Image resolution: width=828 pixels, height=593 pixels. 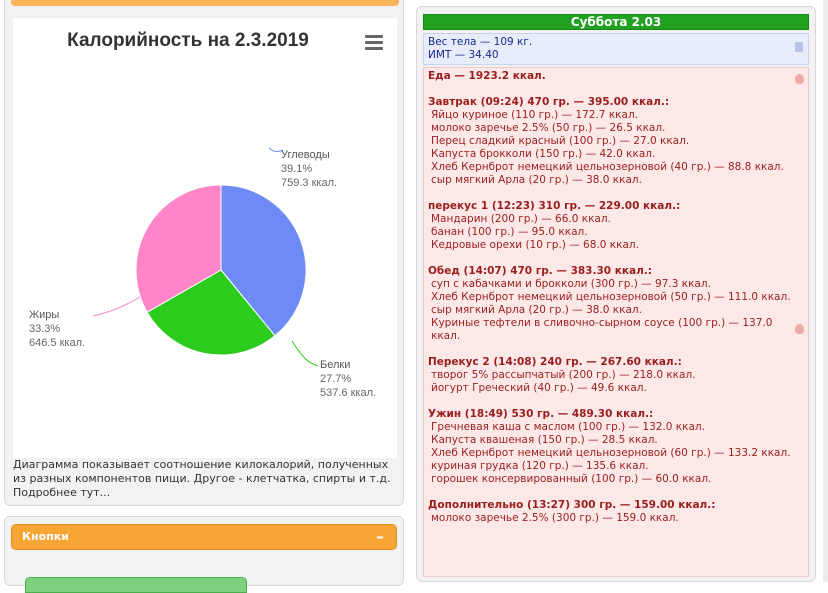 What do you see at coordinates (348, 393) in the screenshot?
I see `slice-value: 537.6 ккал.` at bounding box center [348, 393].